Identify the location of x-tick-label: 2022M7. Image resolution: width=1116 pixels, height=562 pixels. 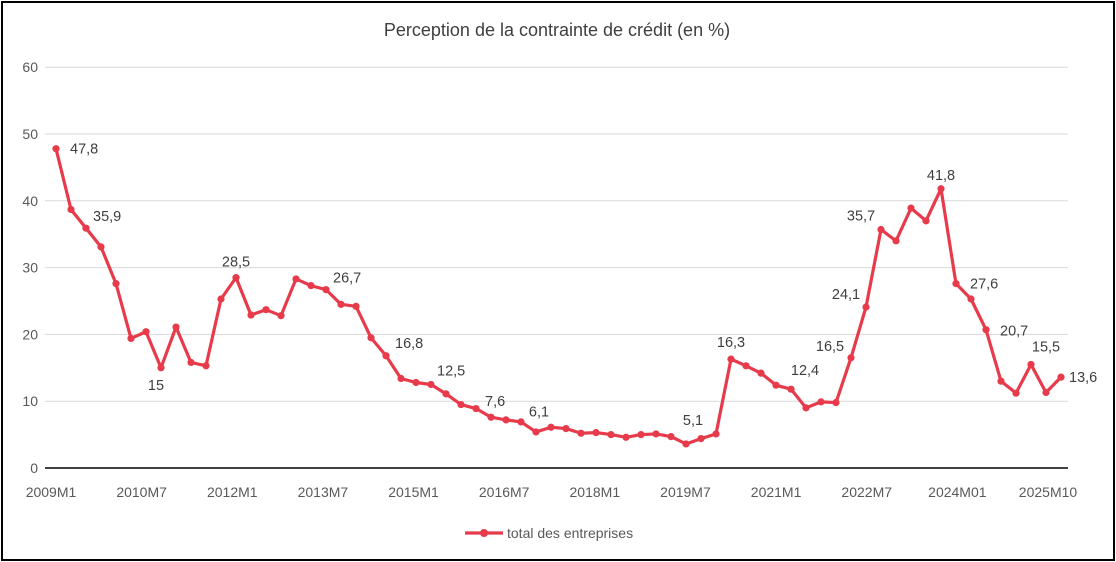
(866, 492).